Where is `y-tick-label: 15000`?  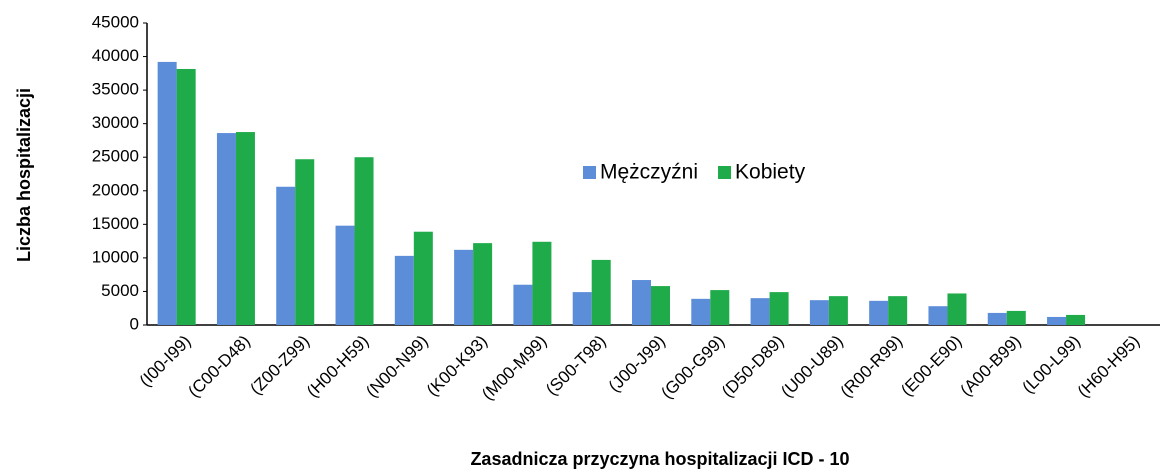 y-tick-label: 15000 is located at coordinates (115, 223).